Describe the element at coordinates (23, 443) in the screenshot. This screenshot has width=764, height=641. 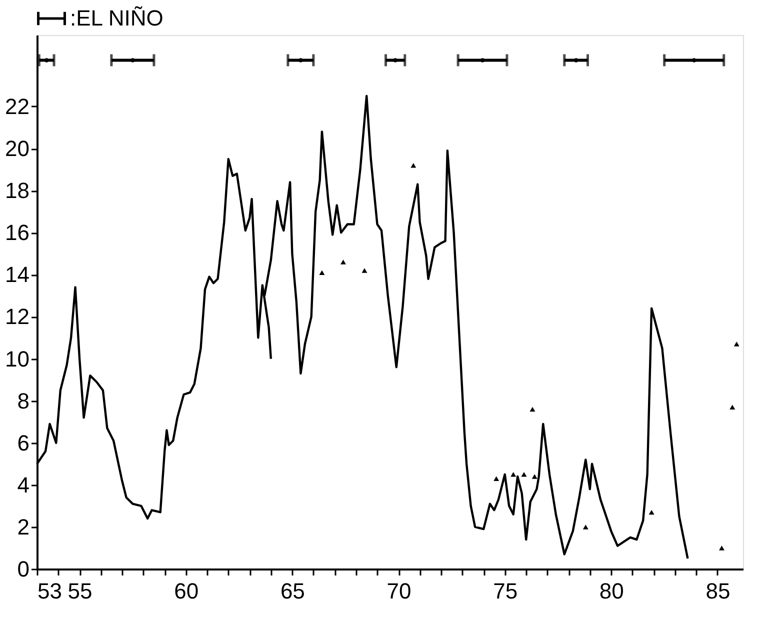
I see `y-tick-label: 6` at that location.